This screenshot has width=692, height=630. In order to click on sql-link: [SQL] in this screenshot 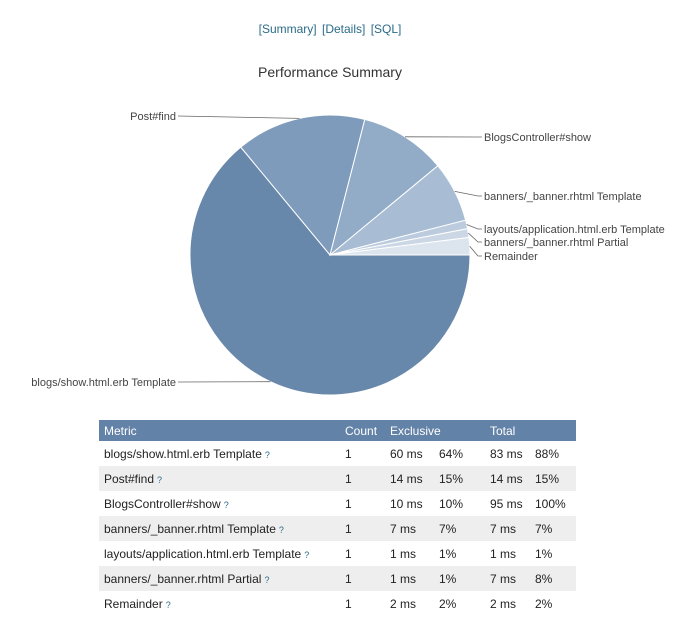, I will do `click(386, 29)`.